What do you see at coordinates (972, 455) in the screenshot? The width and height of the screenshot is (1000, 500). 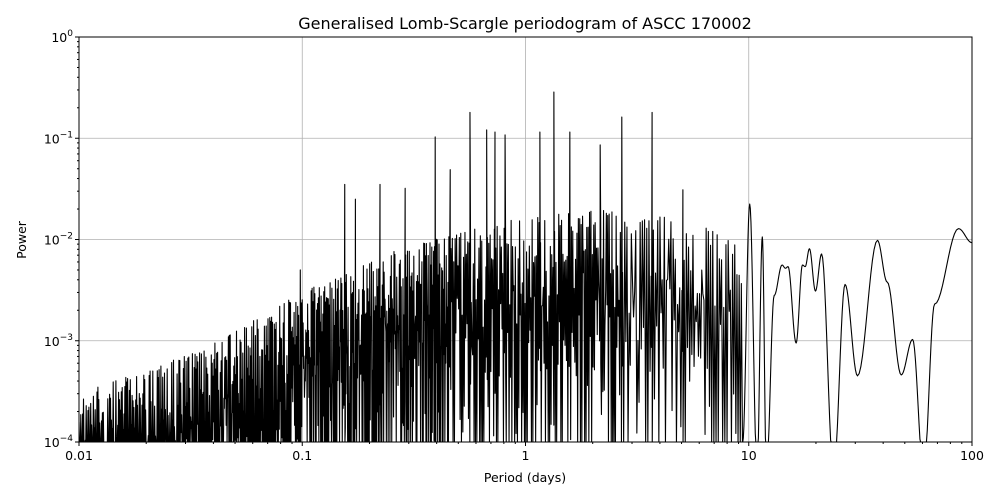 I see `x-tick-label: 100` at bounding box center [972, 455].